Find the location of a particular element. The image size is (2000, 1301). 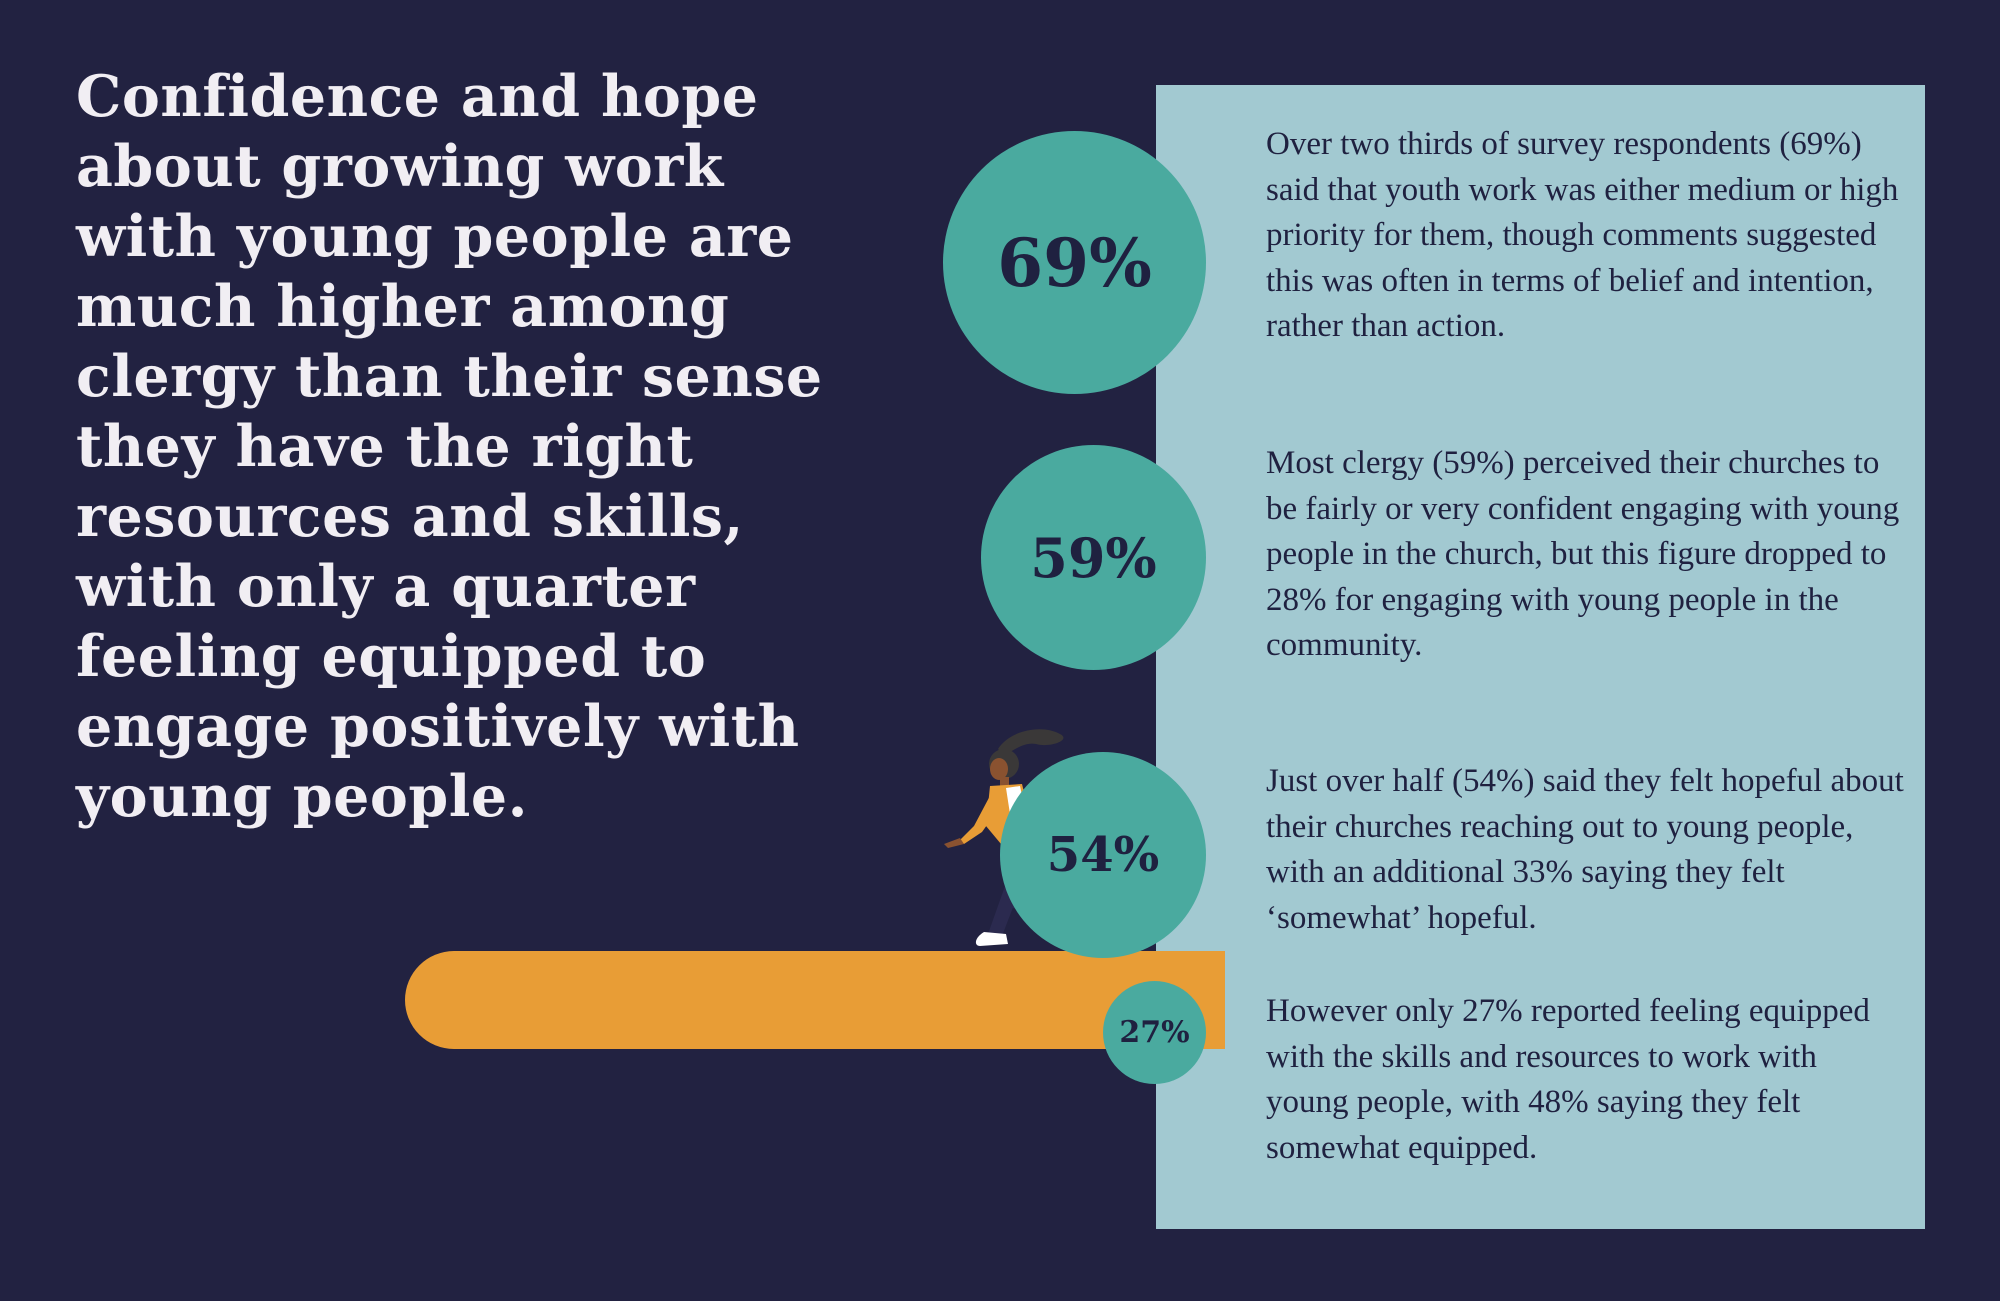

orange-progress-bar is located at coordinates (815, 1000).